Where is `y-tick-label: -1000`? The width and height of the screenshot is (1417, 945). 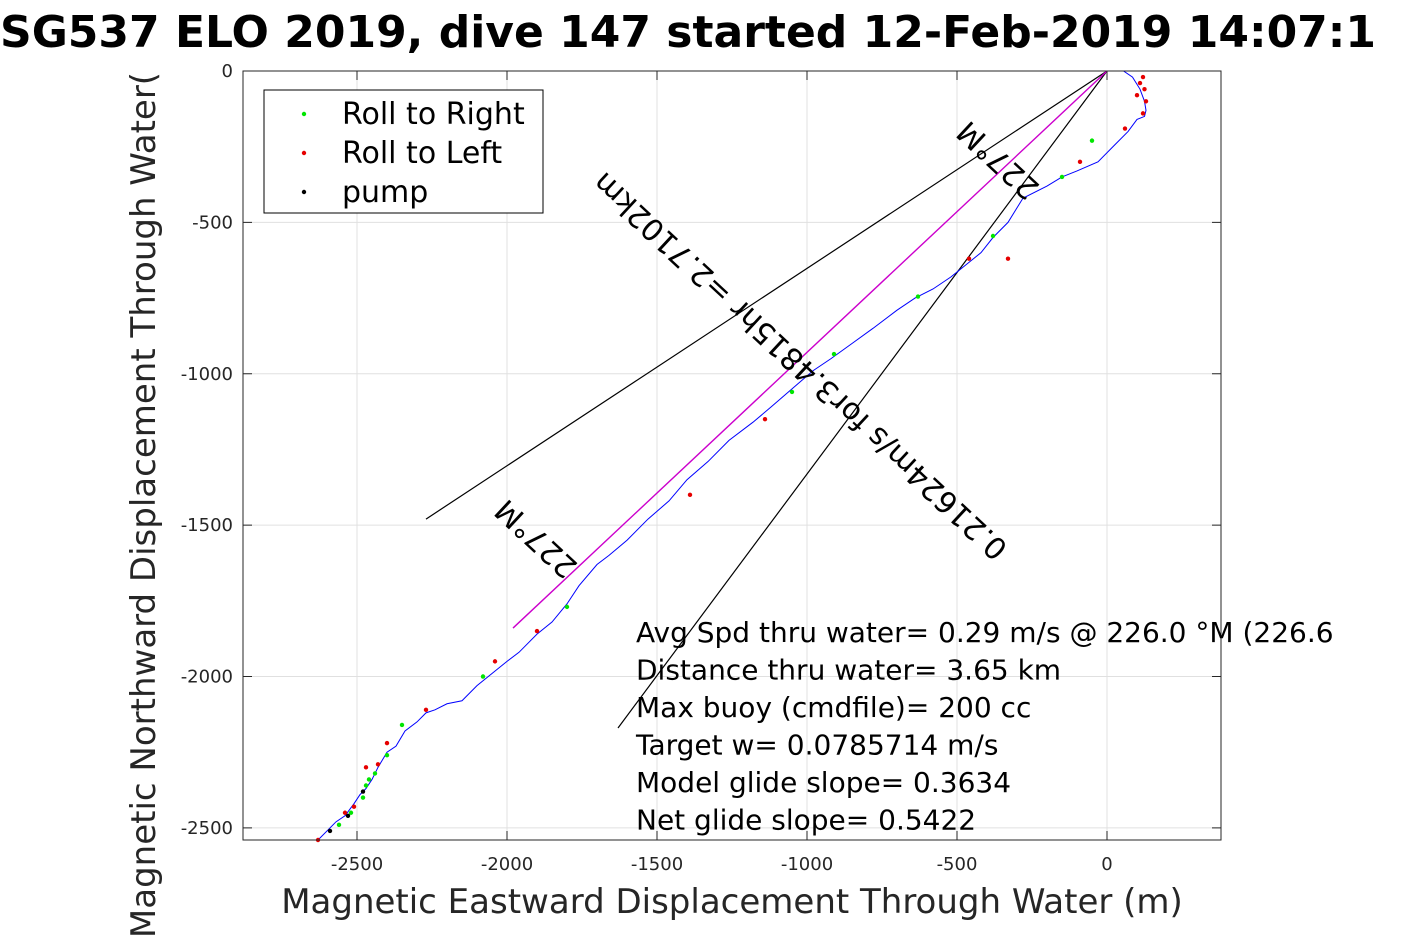
y-tick-label: -1000 is located at coordinates (207, 374).